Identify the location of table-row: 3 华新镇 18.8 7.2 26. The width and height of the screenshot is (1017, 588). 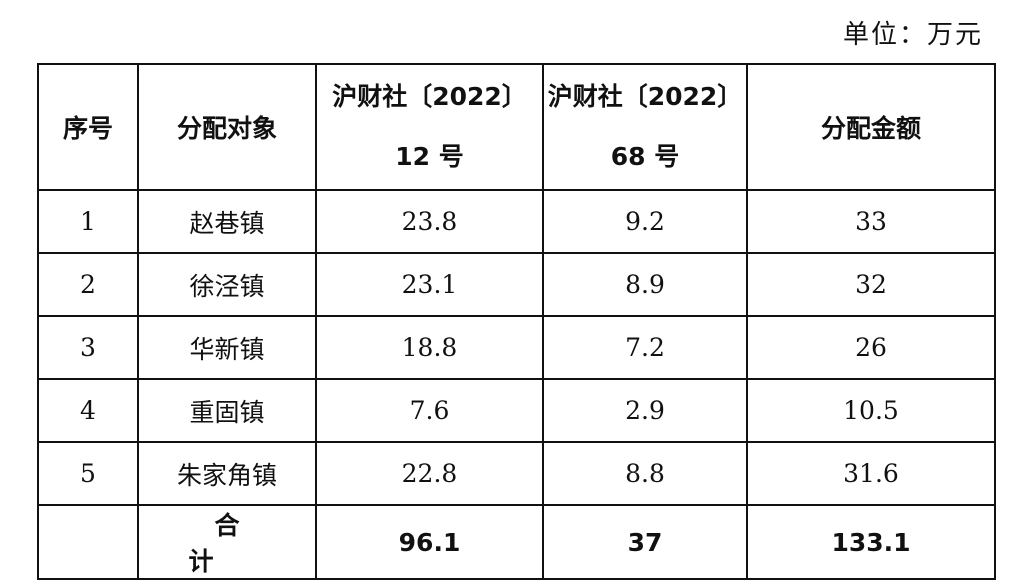
(516, 347).